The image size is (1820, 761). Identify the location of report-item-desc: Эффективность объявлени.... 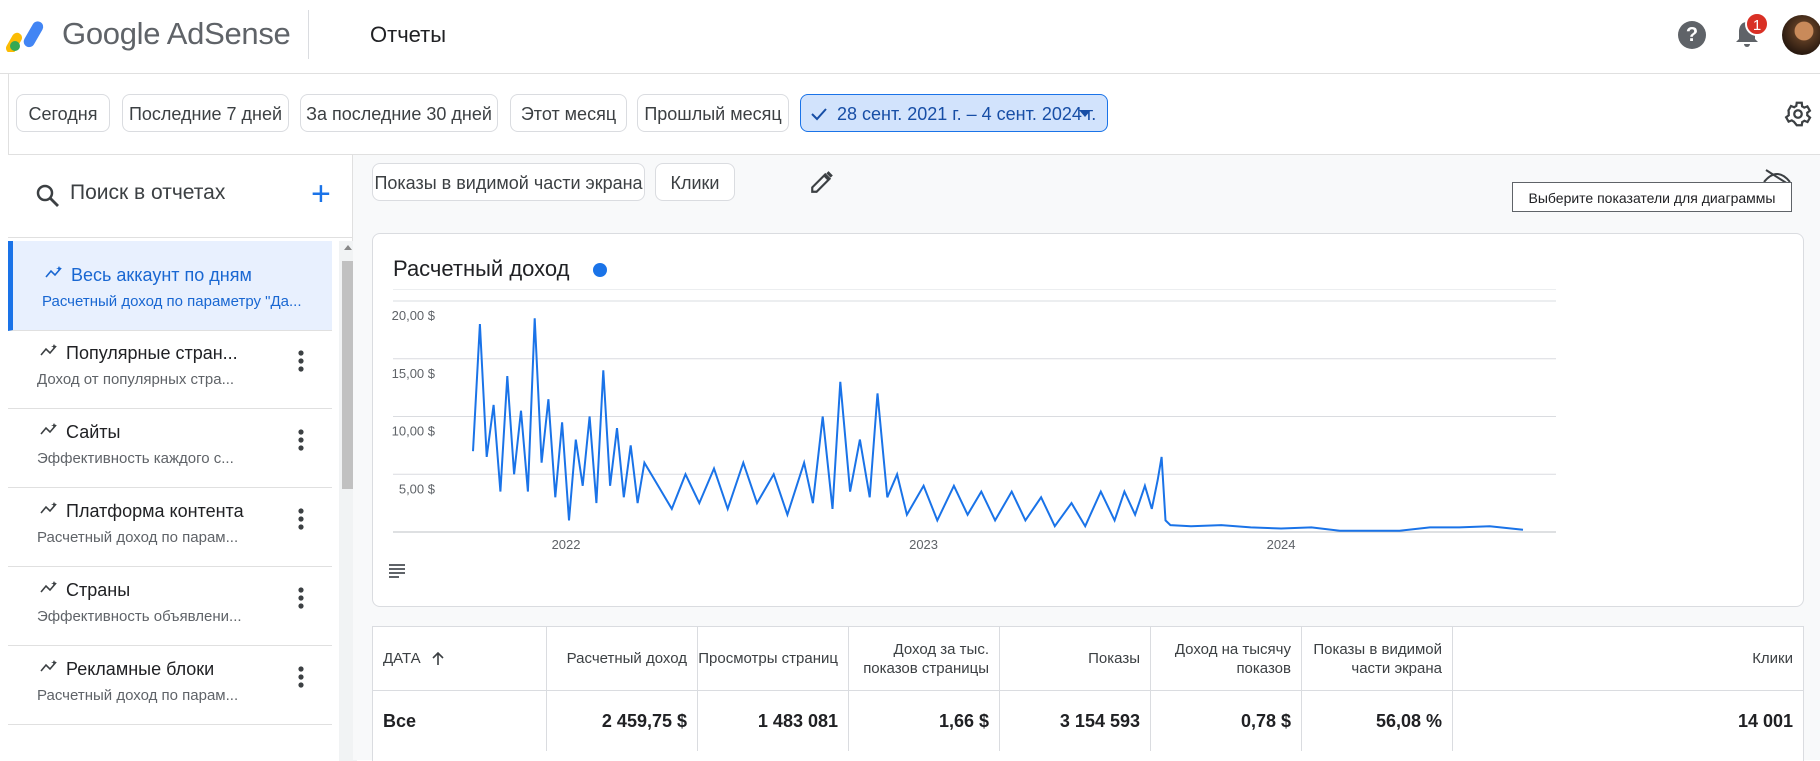
(139, 616).